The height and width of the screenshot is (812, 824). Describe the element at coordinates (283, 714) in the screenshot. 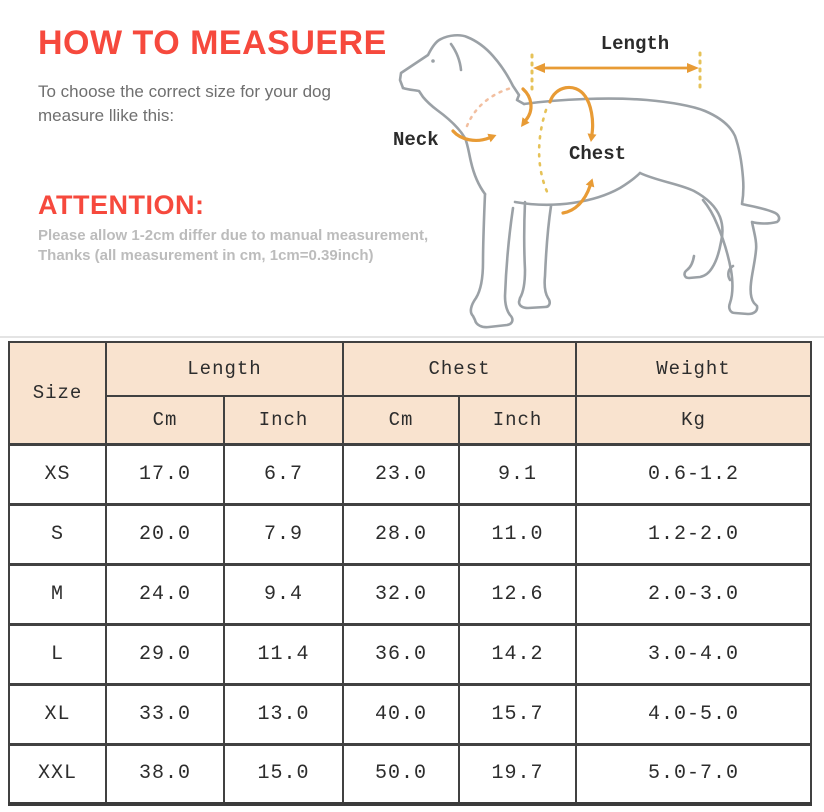

I see `length-inch-cell: 13.0` at that location.